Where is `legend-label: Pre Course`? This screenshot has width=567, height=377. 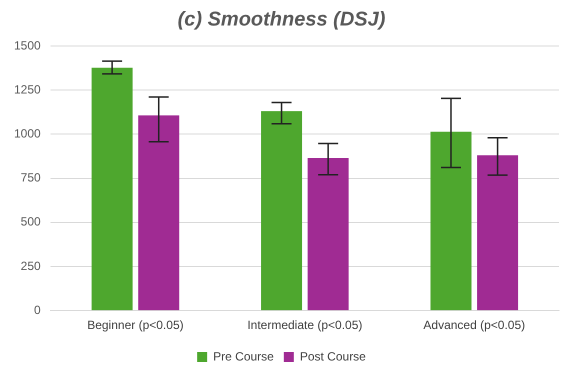
legend-label: Pre Course is located at coordinates (243, 356).